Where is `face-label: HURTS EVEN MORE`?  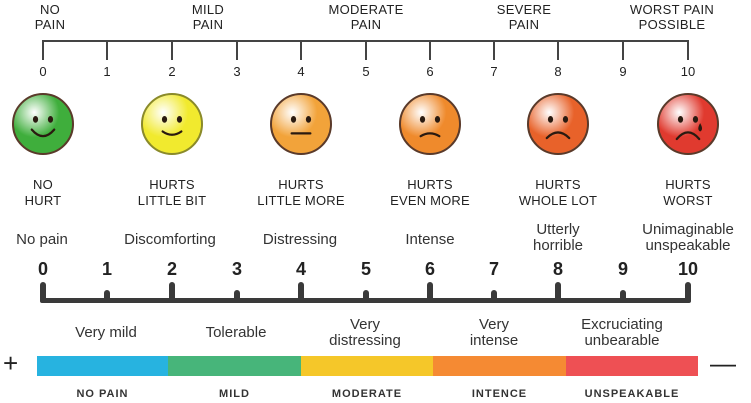 face-label: HURTS EVEN MORE is located at coordinates (430, 192).